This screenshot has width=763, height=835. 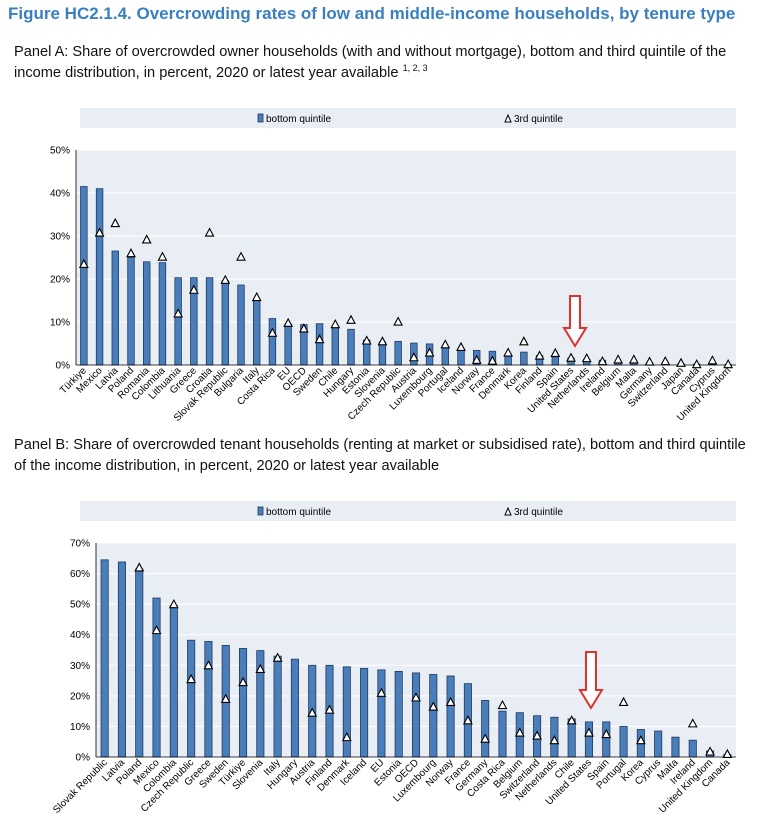 I want to click on panel-a-ytick-label: 50%, so click(x=60, y=151).